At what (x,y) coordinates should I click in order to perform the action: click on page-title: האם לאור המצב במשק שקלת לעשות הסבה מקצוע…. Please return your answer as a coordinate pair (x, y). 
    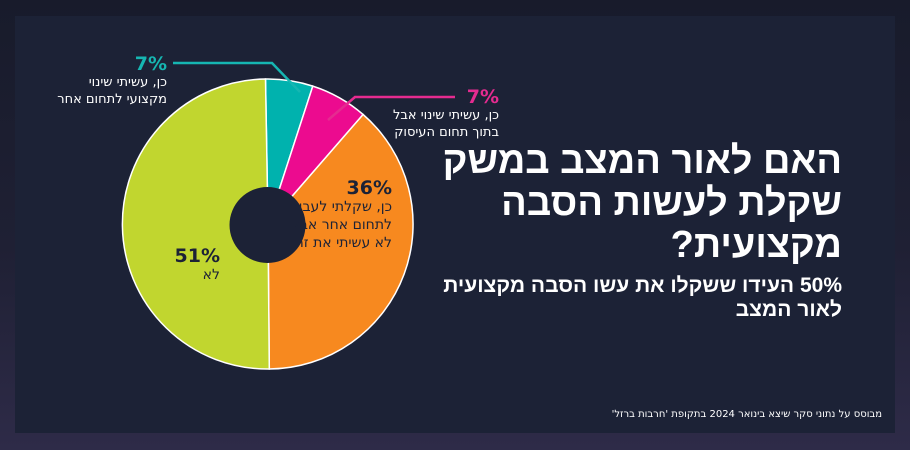
    Looking at the image, I should click on (642, 203).